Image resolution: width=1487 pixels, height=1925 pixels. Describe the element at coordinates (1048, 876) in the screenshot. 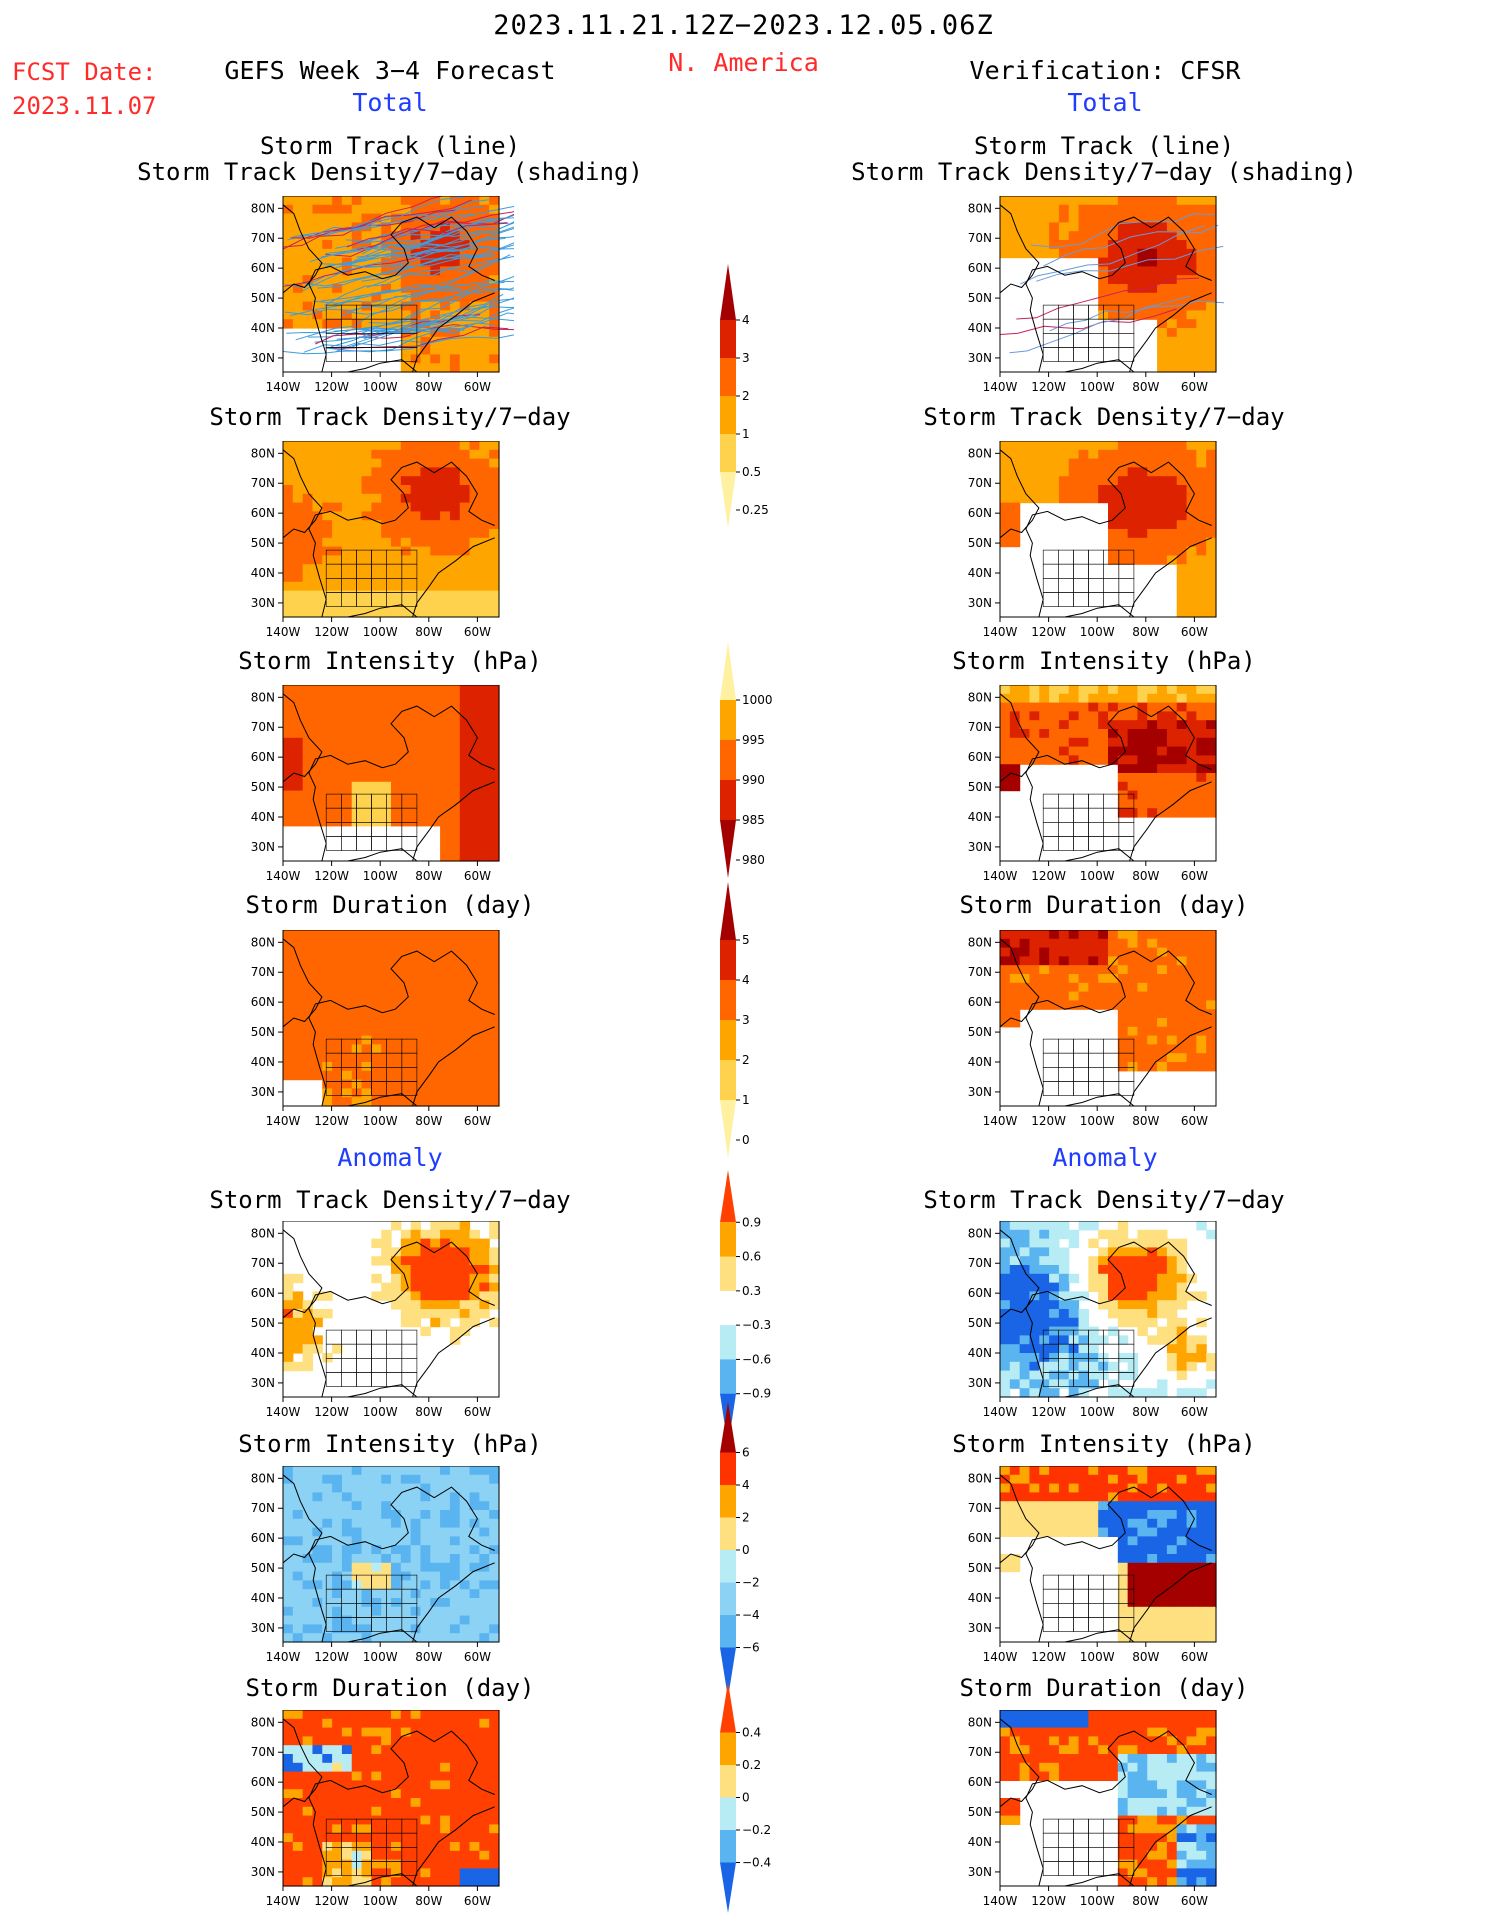

I see `lon-tick-label: 120W` at that location.